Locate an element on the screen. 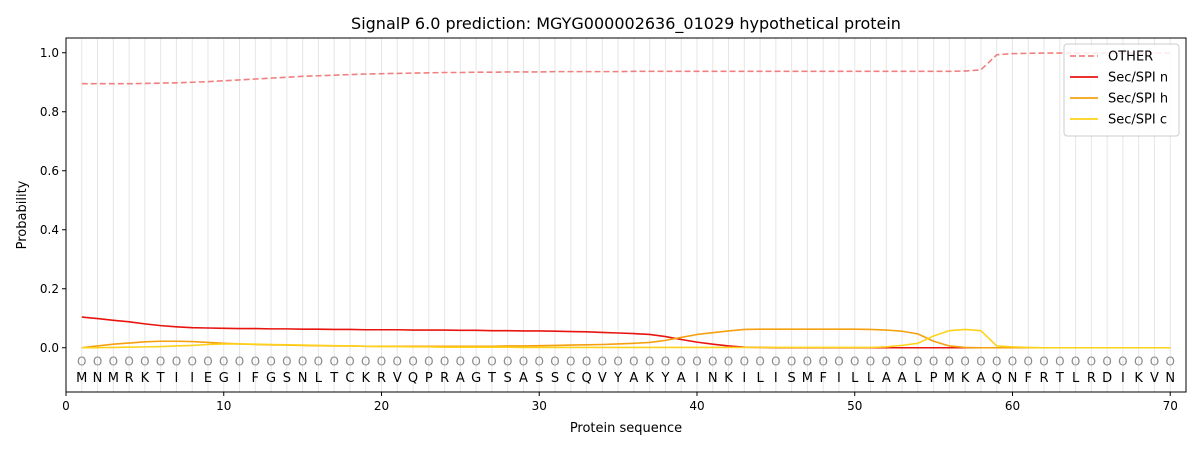  y-tick-label: 0.2 is located at coordinates (49, 289).